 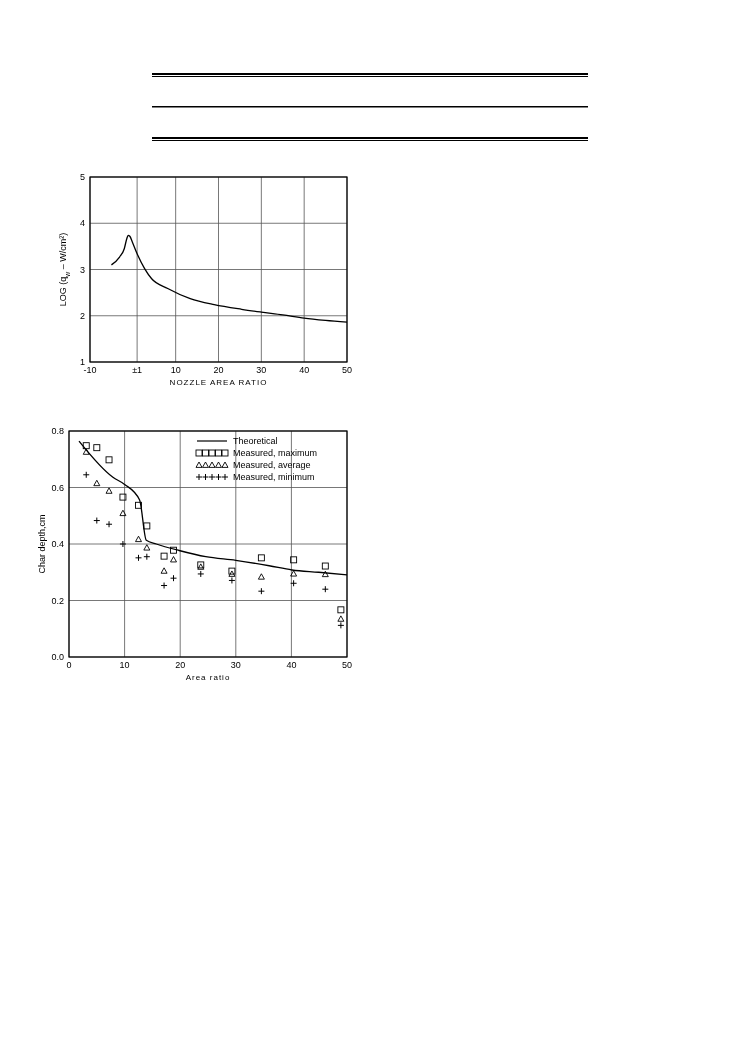 What do you see at coordinates (57, 600) in the screenshot?
I see `y-tick-label: 0.2` at bounding box center [57, 600].